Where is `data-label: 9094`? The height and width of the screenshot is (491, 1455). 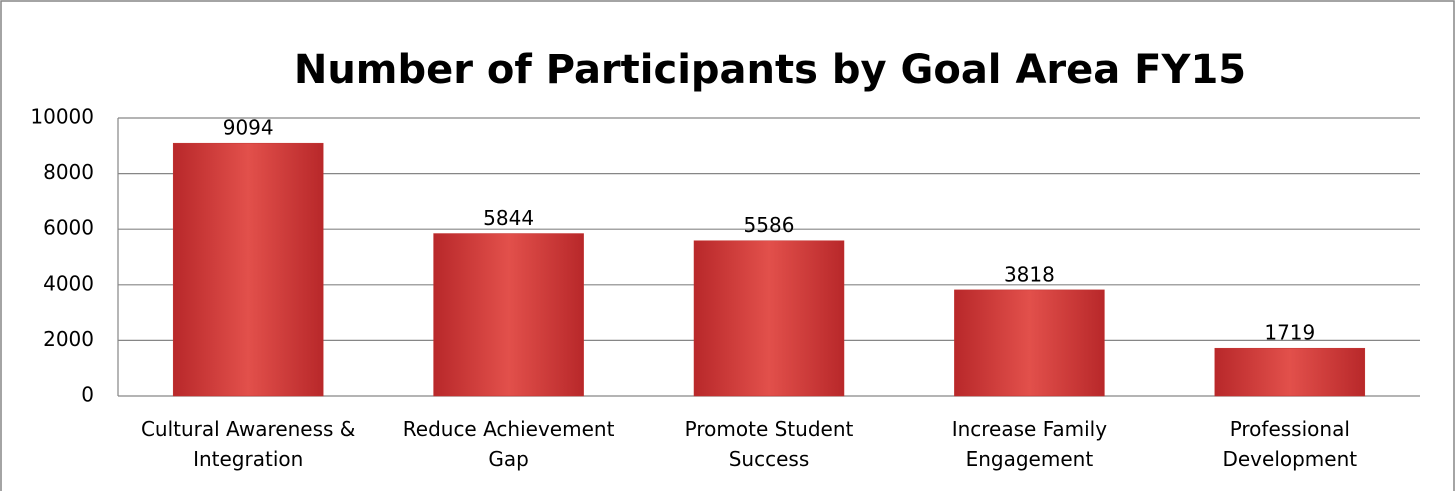 data-label: 9094 is located at coordinates (248, 128).